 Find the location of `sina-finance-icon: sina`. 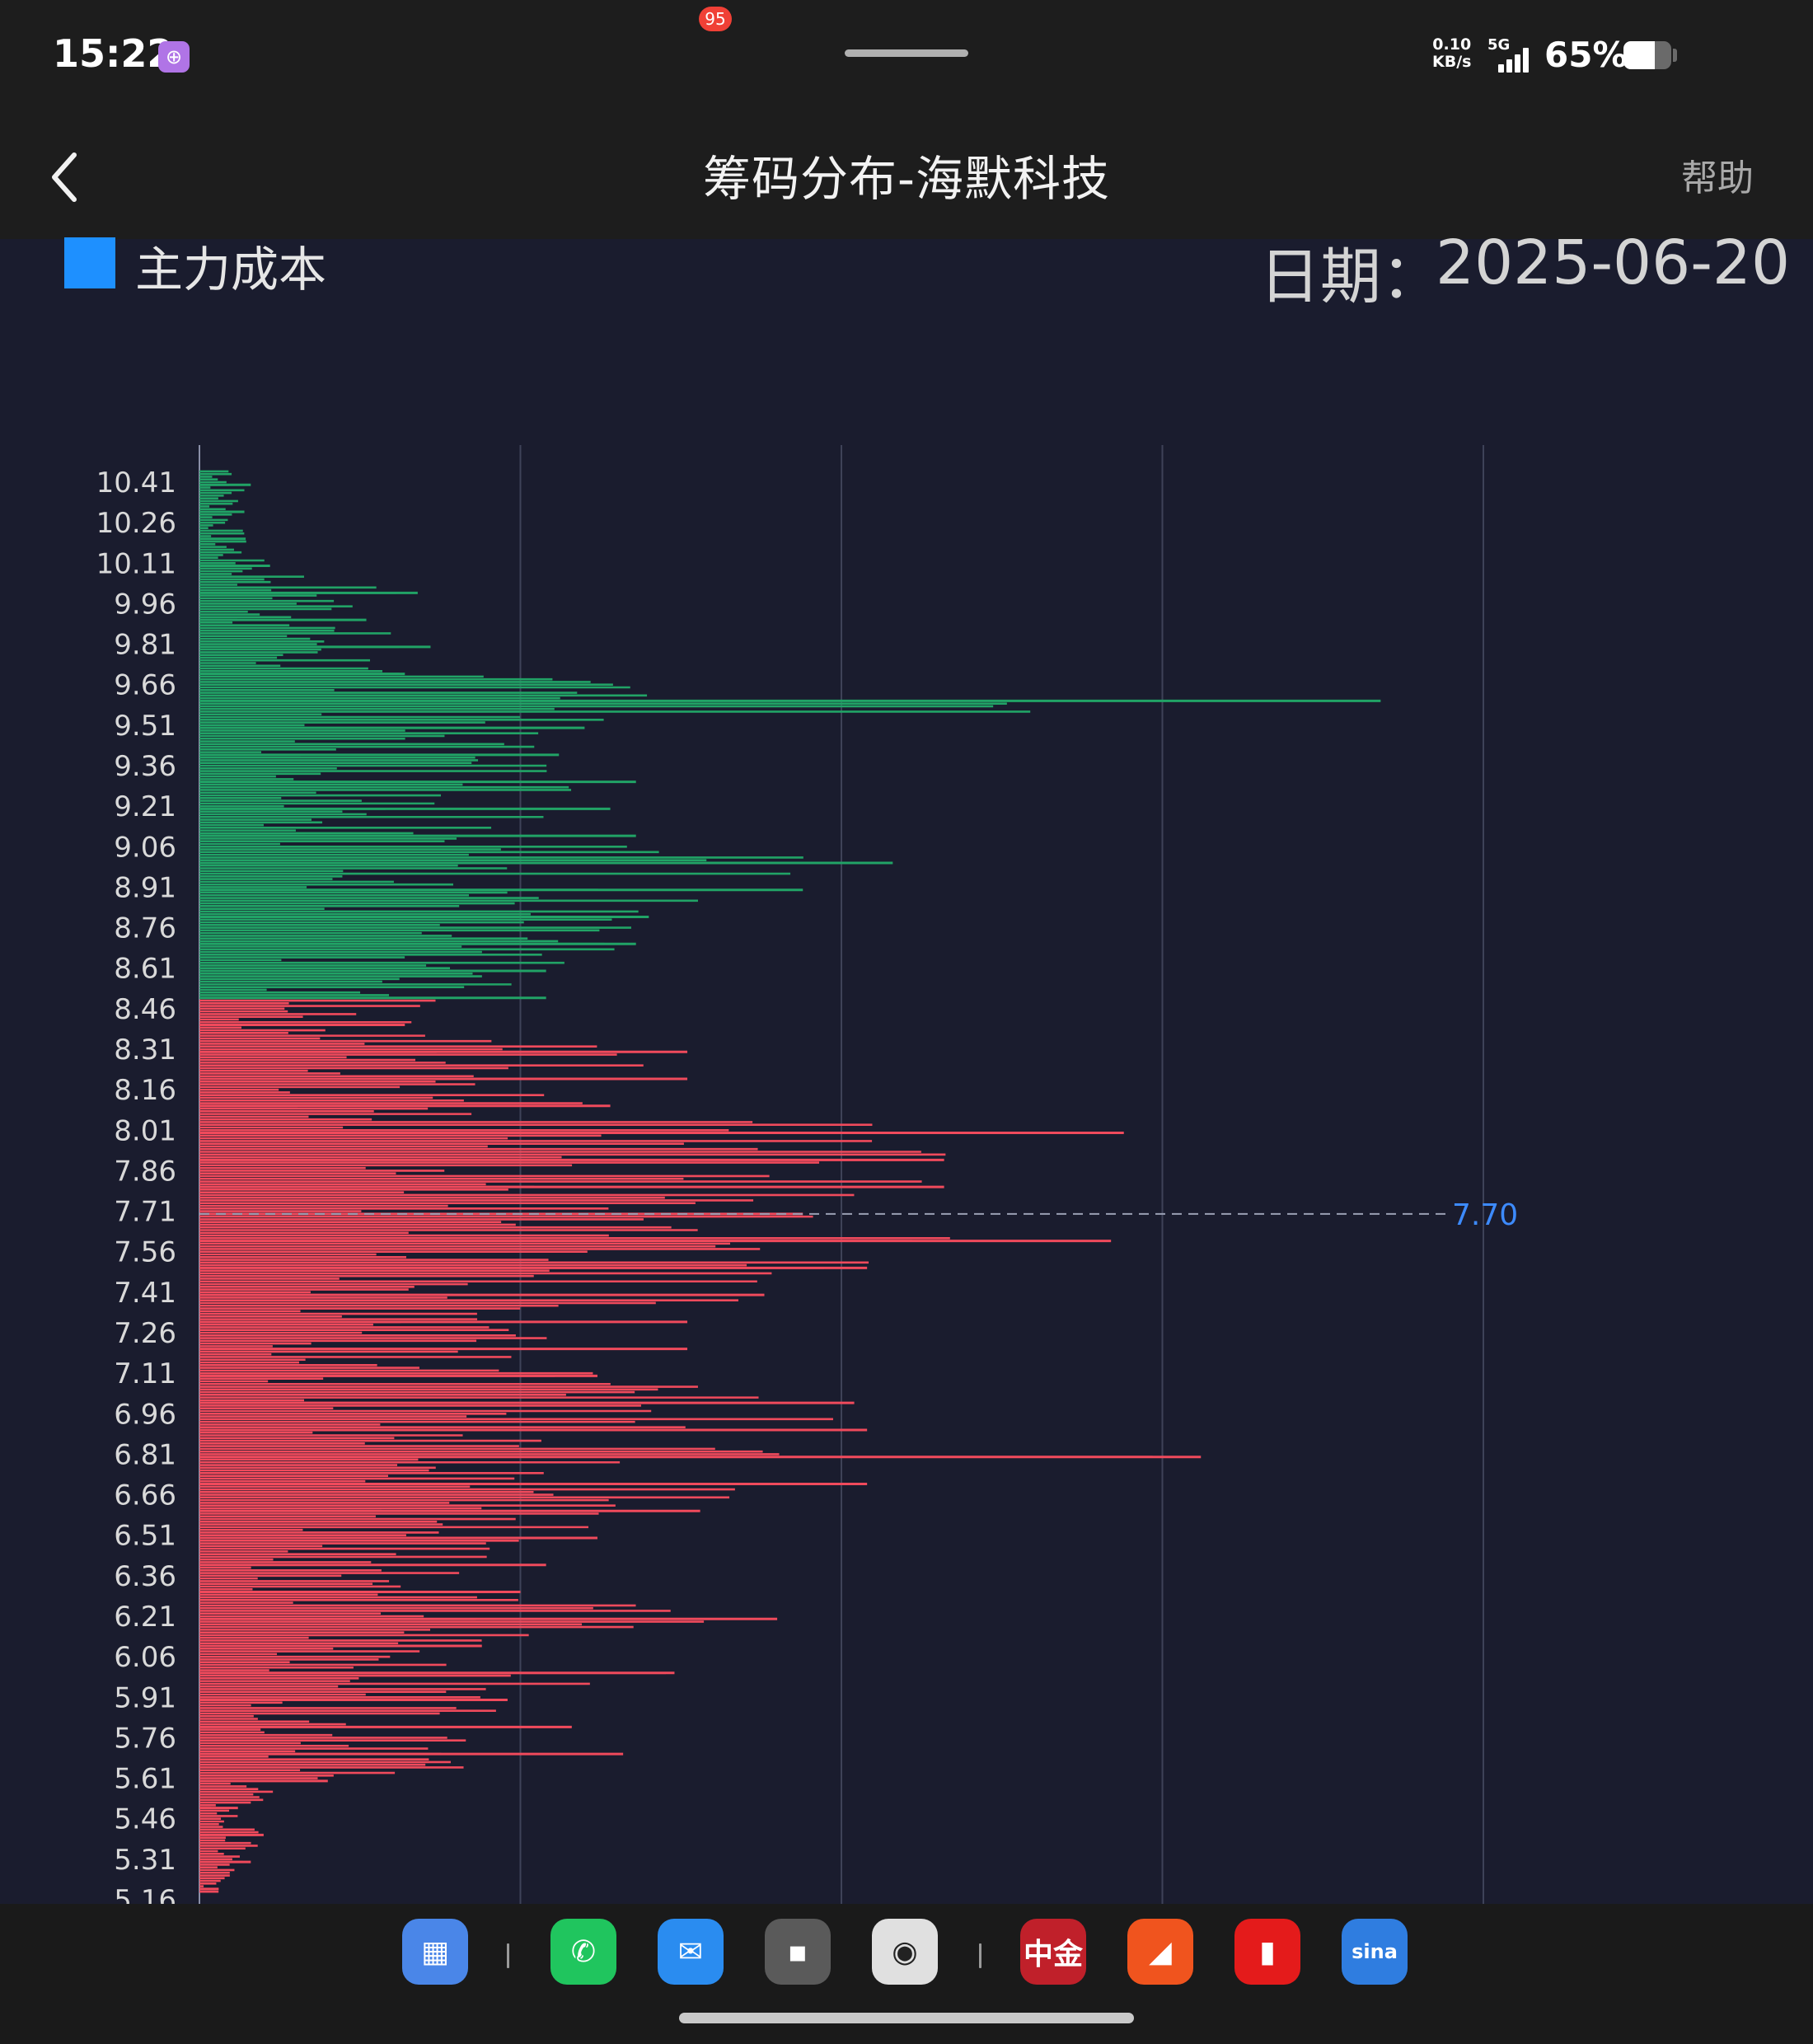

sina-finance-icon: sina is located at coordinates (1375, 1952).